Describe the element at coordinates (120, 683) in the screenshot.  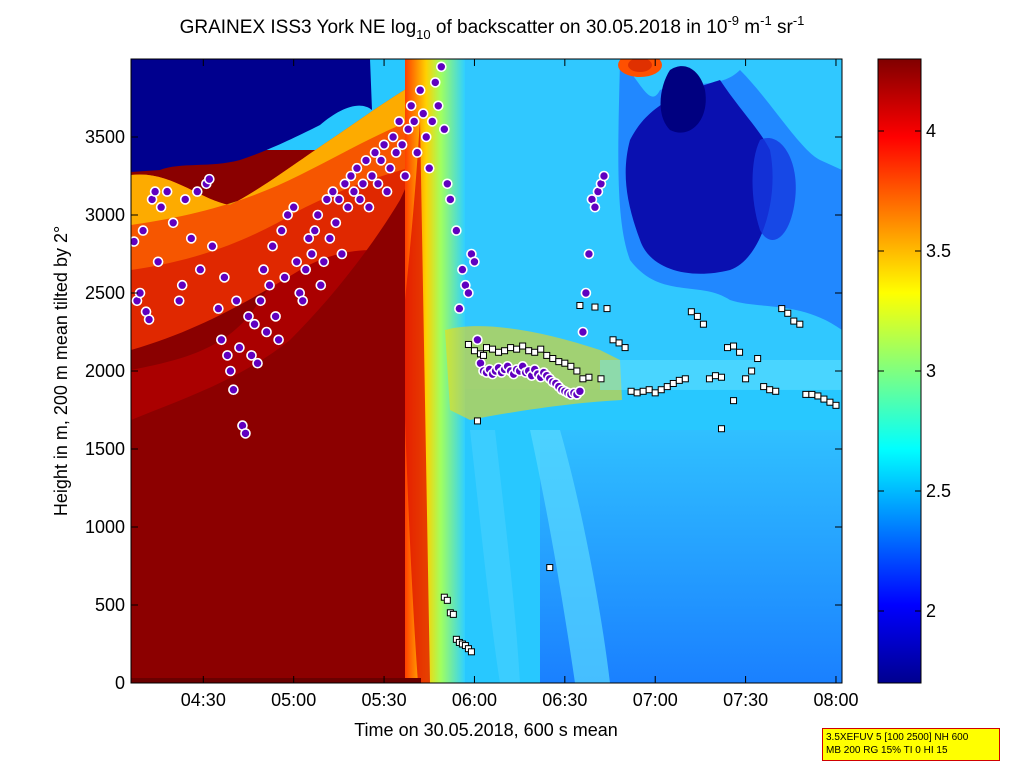
I see `y-tick-label: 0` at that location.